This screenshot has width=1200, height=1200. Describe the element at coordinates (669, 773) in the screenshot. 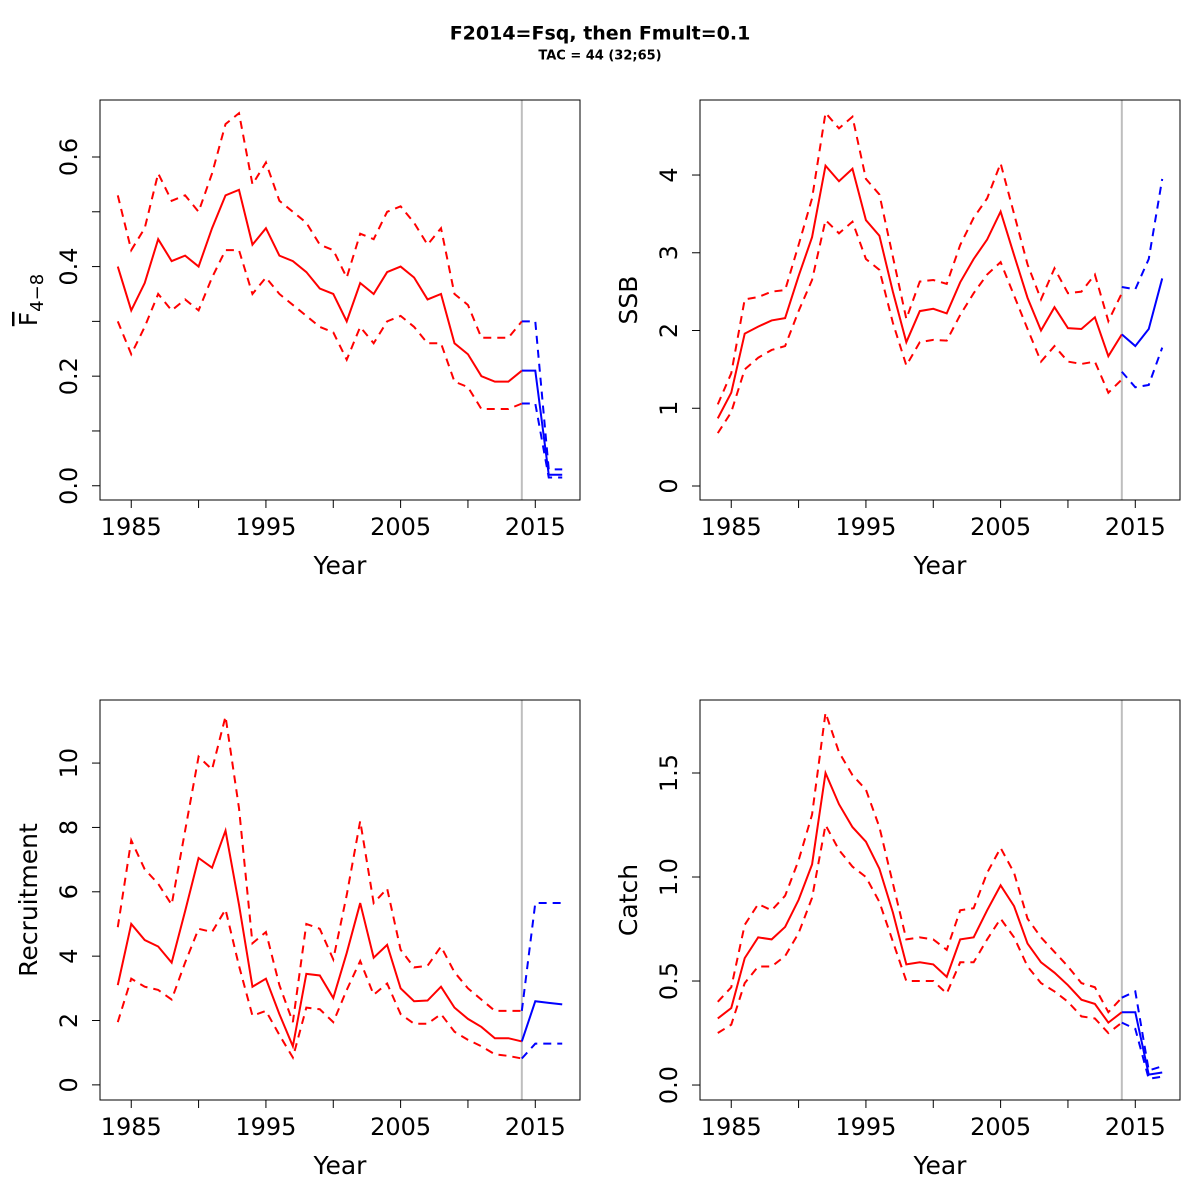

I see `y-tick-label: 1.5` at that location.